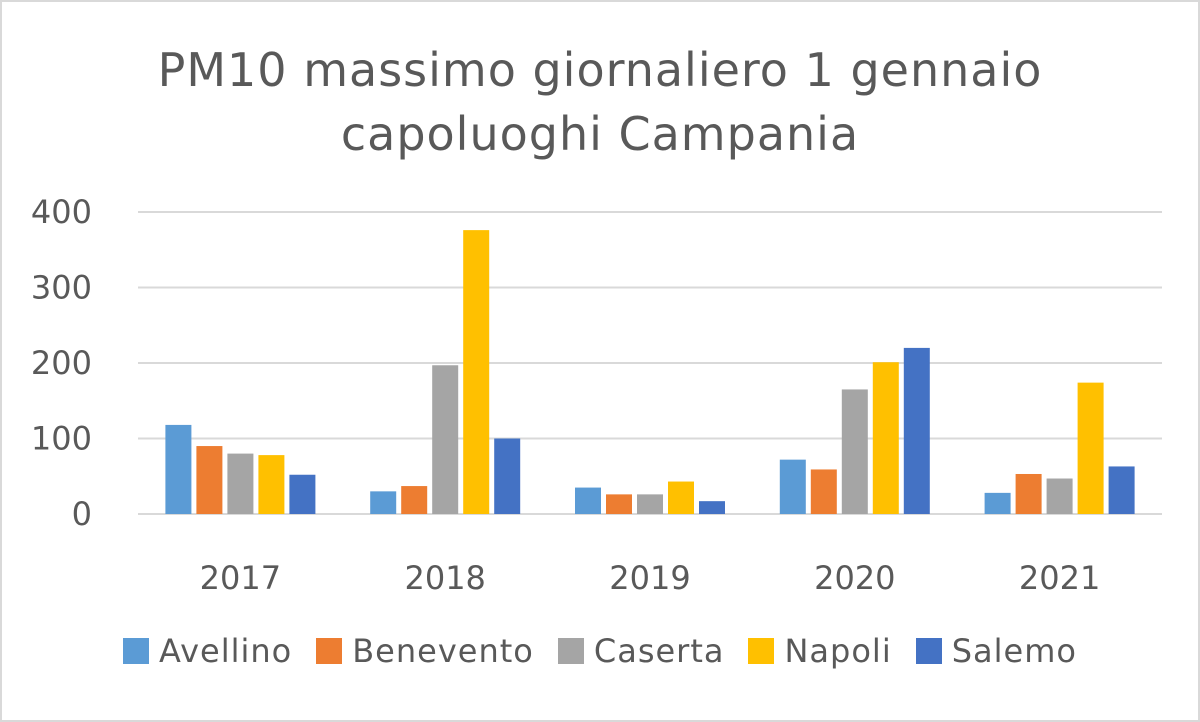  What do you see at coordinates (838, 651) in the screenshot?
I see `legend-label: Napoli` at bounding box center [838, 651].